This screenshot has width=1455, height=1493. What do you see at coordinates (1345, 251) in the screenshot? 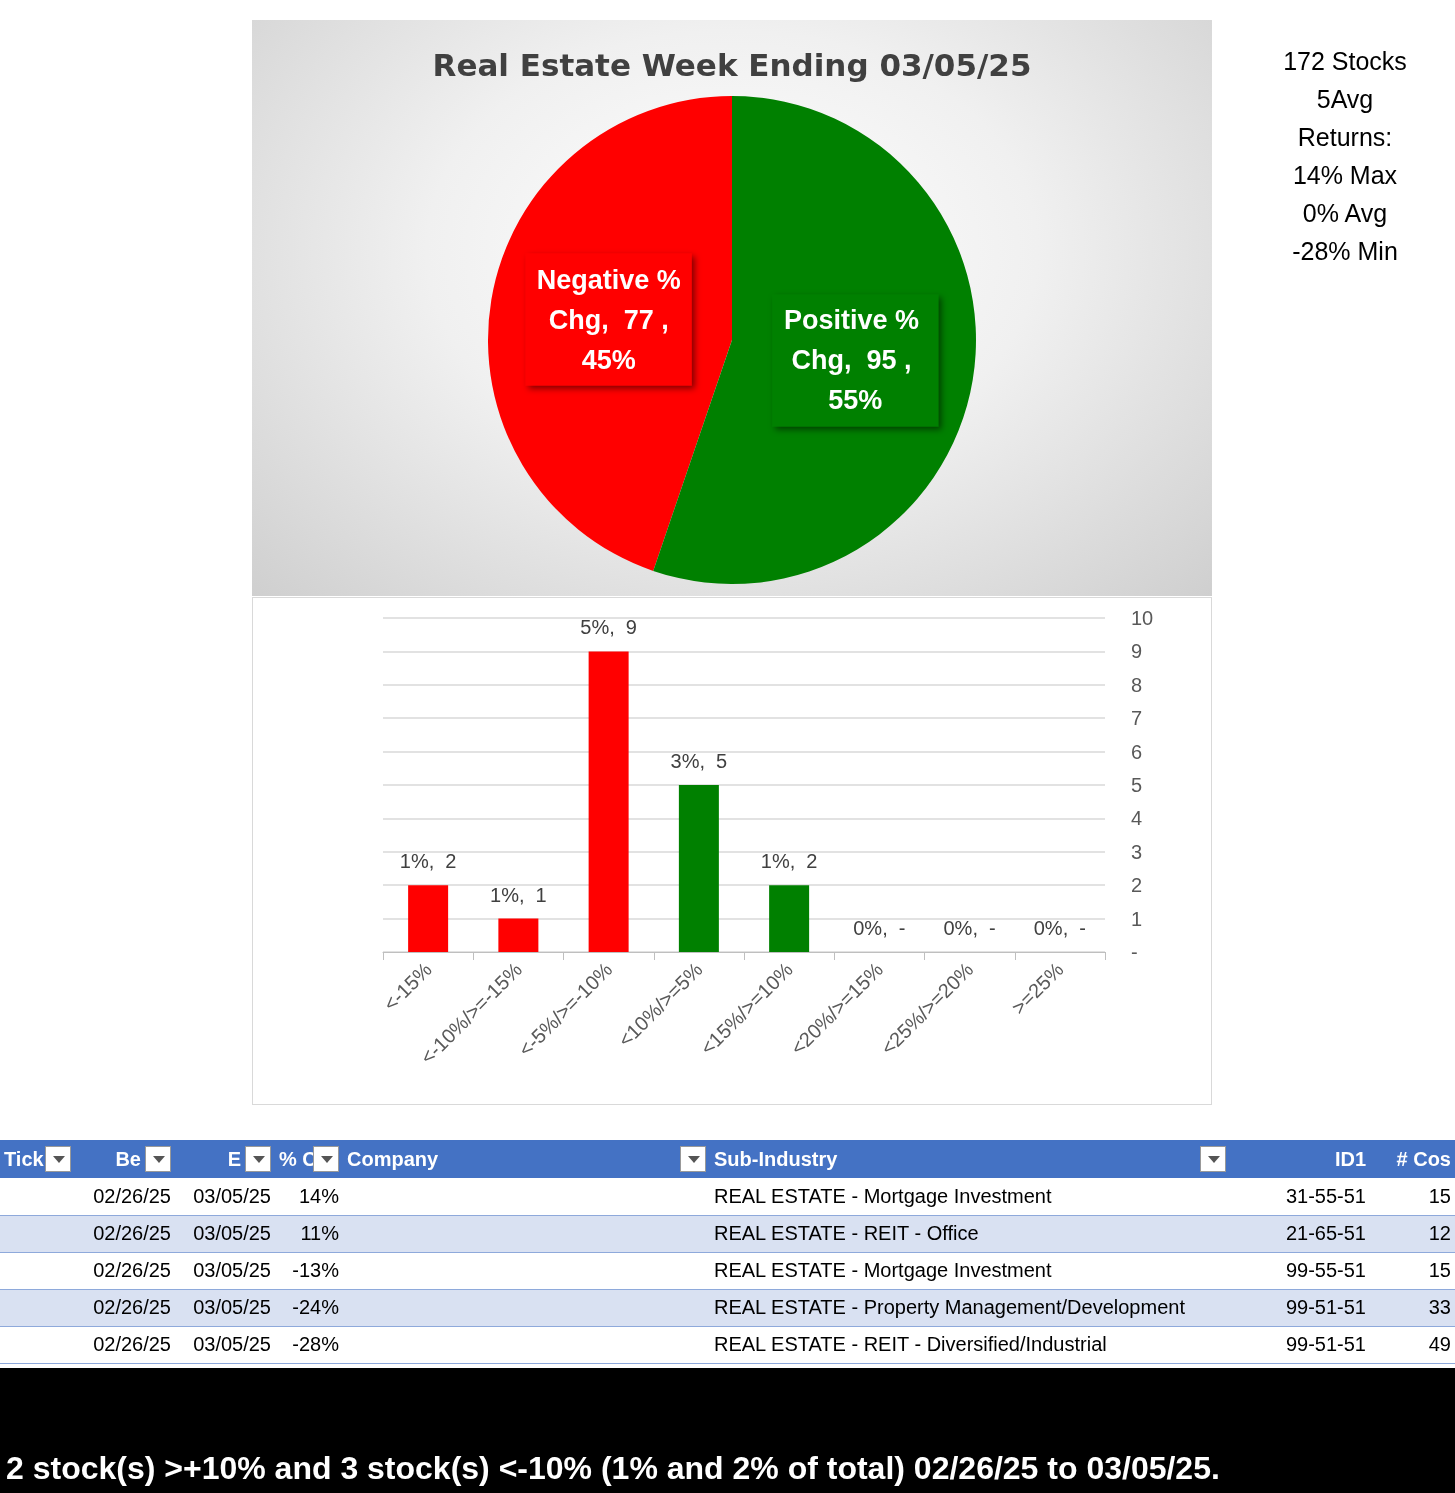
I see `text: -28% Min` at bounding box center [1345, 251].